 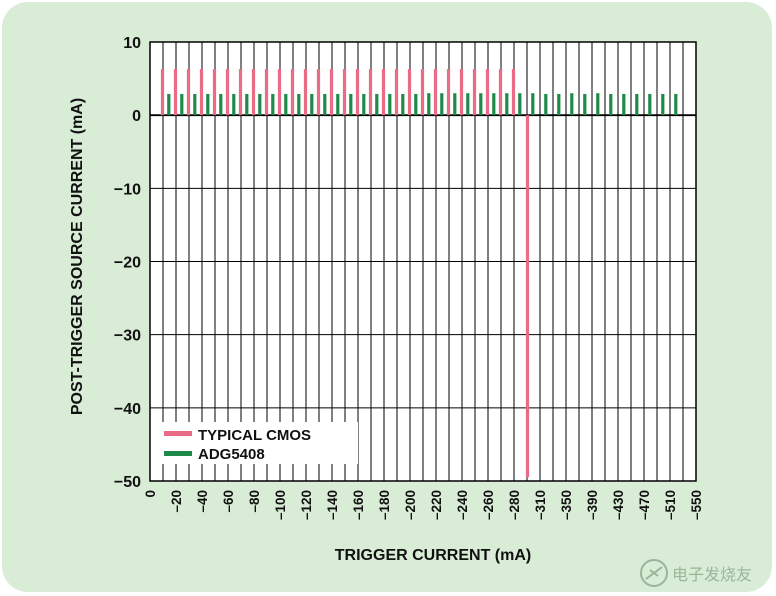 I want to click on x-tick-label: –60, so click(x=228, y=501).